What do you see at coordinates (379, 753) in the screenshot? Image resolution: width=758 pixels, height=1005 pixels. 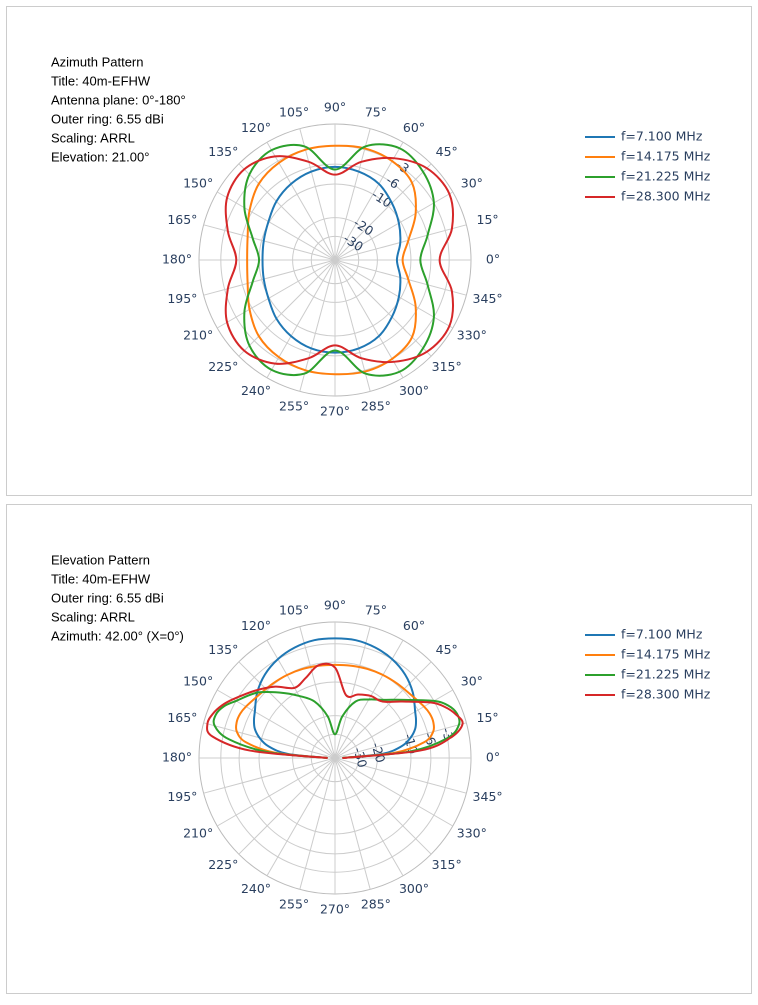 I see `radial-tick-label: -20` at bounding box center [379, 753].